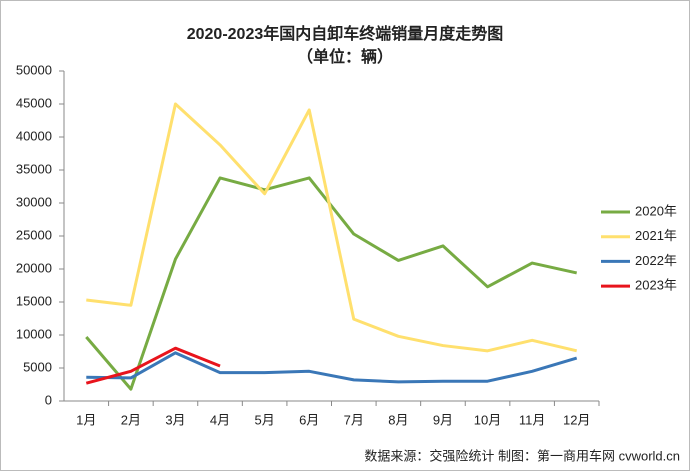 The width and height of the screenshot is (690, 471). I want to click on y-tick-label: 15000, so click(34, 300).